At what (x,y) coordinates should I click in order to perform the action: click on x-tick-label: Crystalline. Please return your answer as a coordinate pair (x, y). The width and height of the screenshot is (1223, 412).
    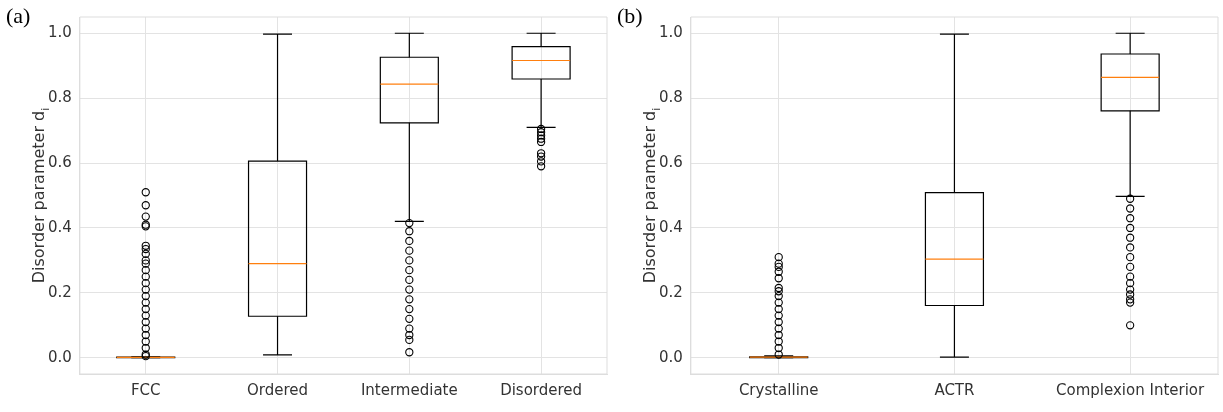
    Looking at the image, I should click on (778, 389).